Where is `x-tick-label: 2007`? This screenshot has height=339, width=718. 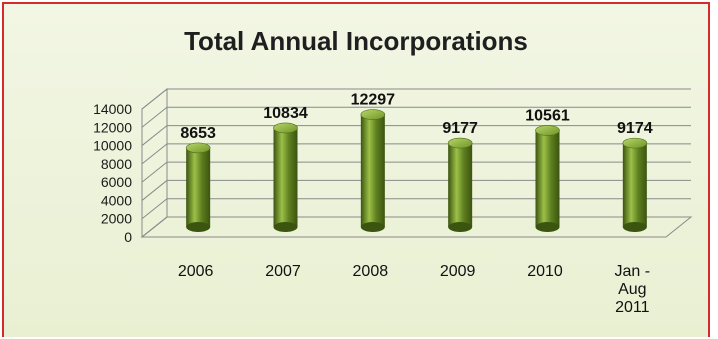
x-tick-label: 2007 is located at coordinates (283, 271).